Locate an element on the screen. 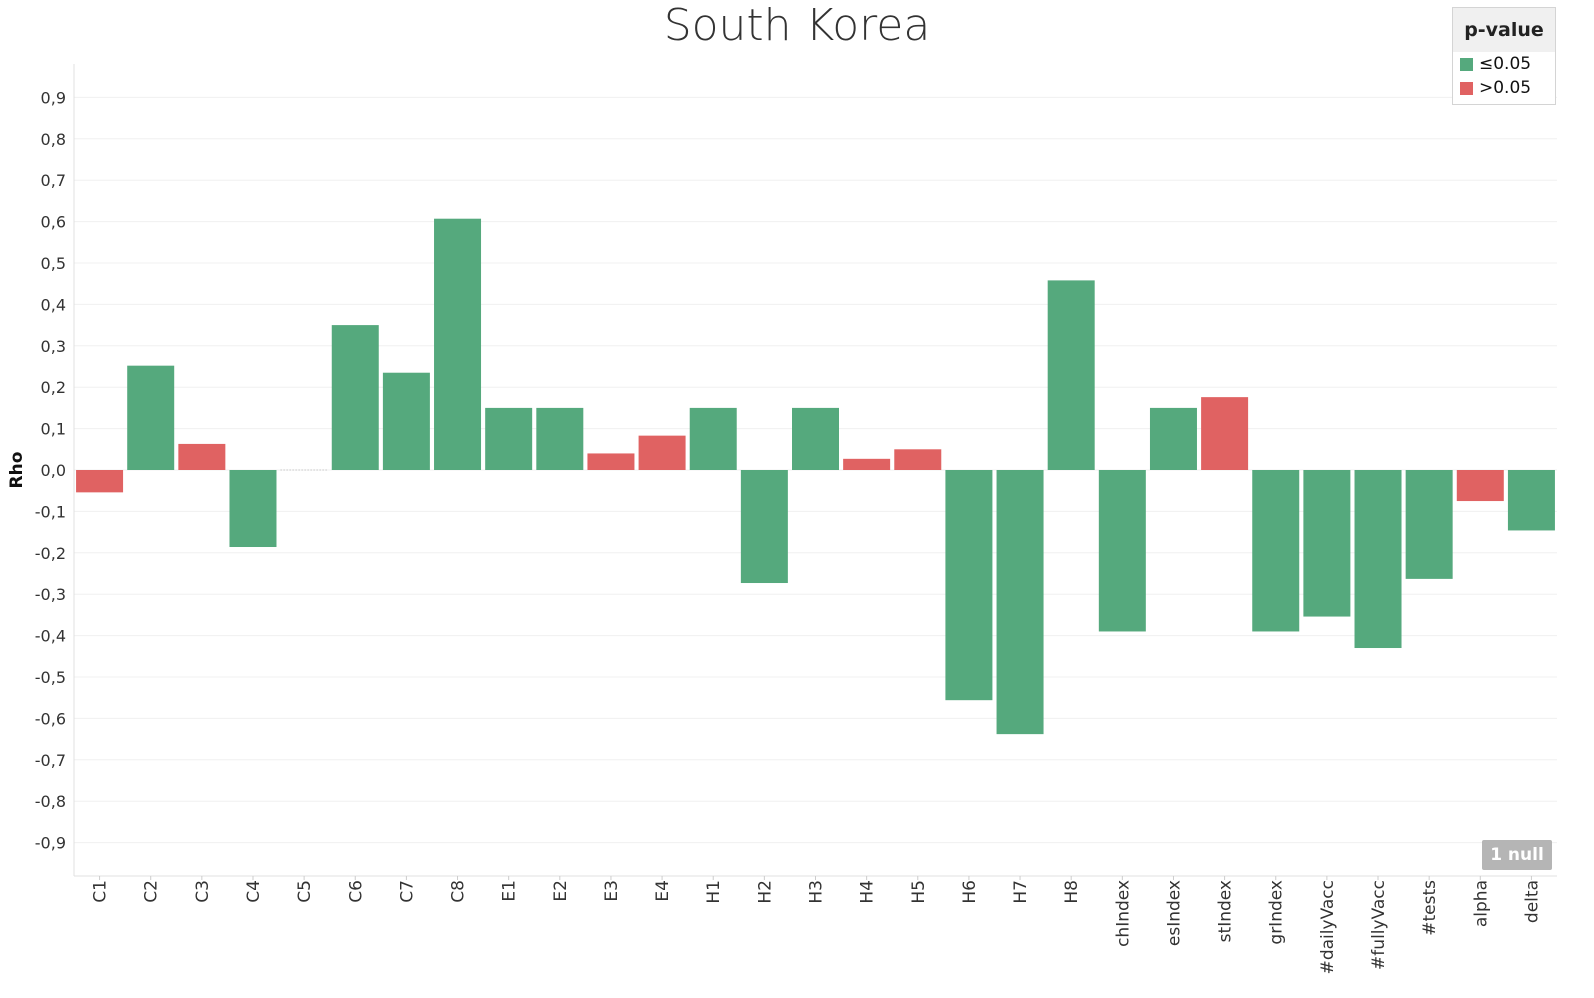 This screenshot has width=1594, height=998. bar-C4 is located at coordinates (253, 509).